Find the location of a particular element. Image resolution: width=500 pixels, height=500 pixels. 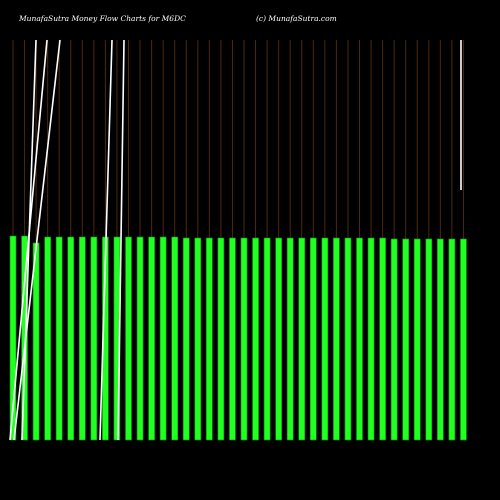

watermark: (c) MunafaSutra.com is located at coordinates (296, 18).